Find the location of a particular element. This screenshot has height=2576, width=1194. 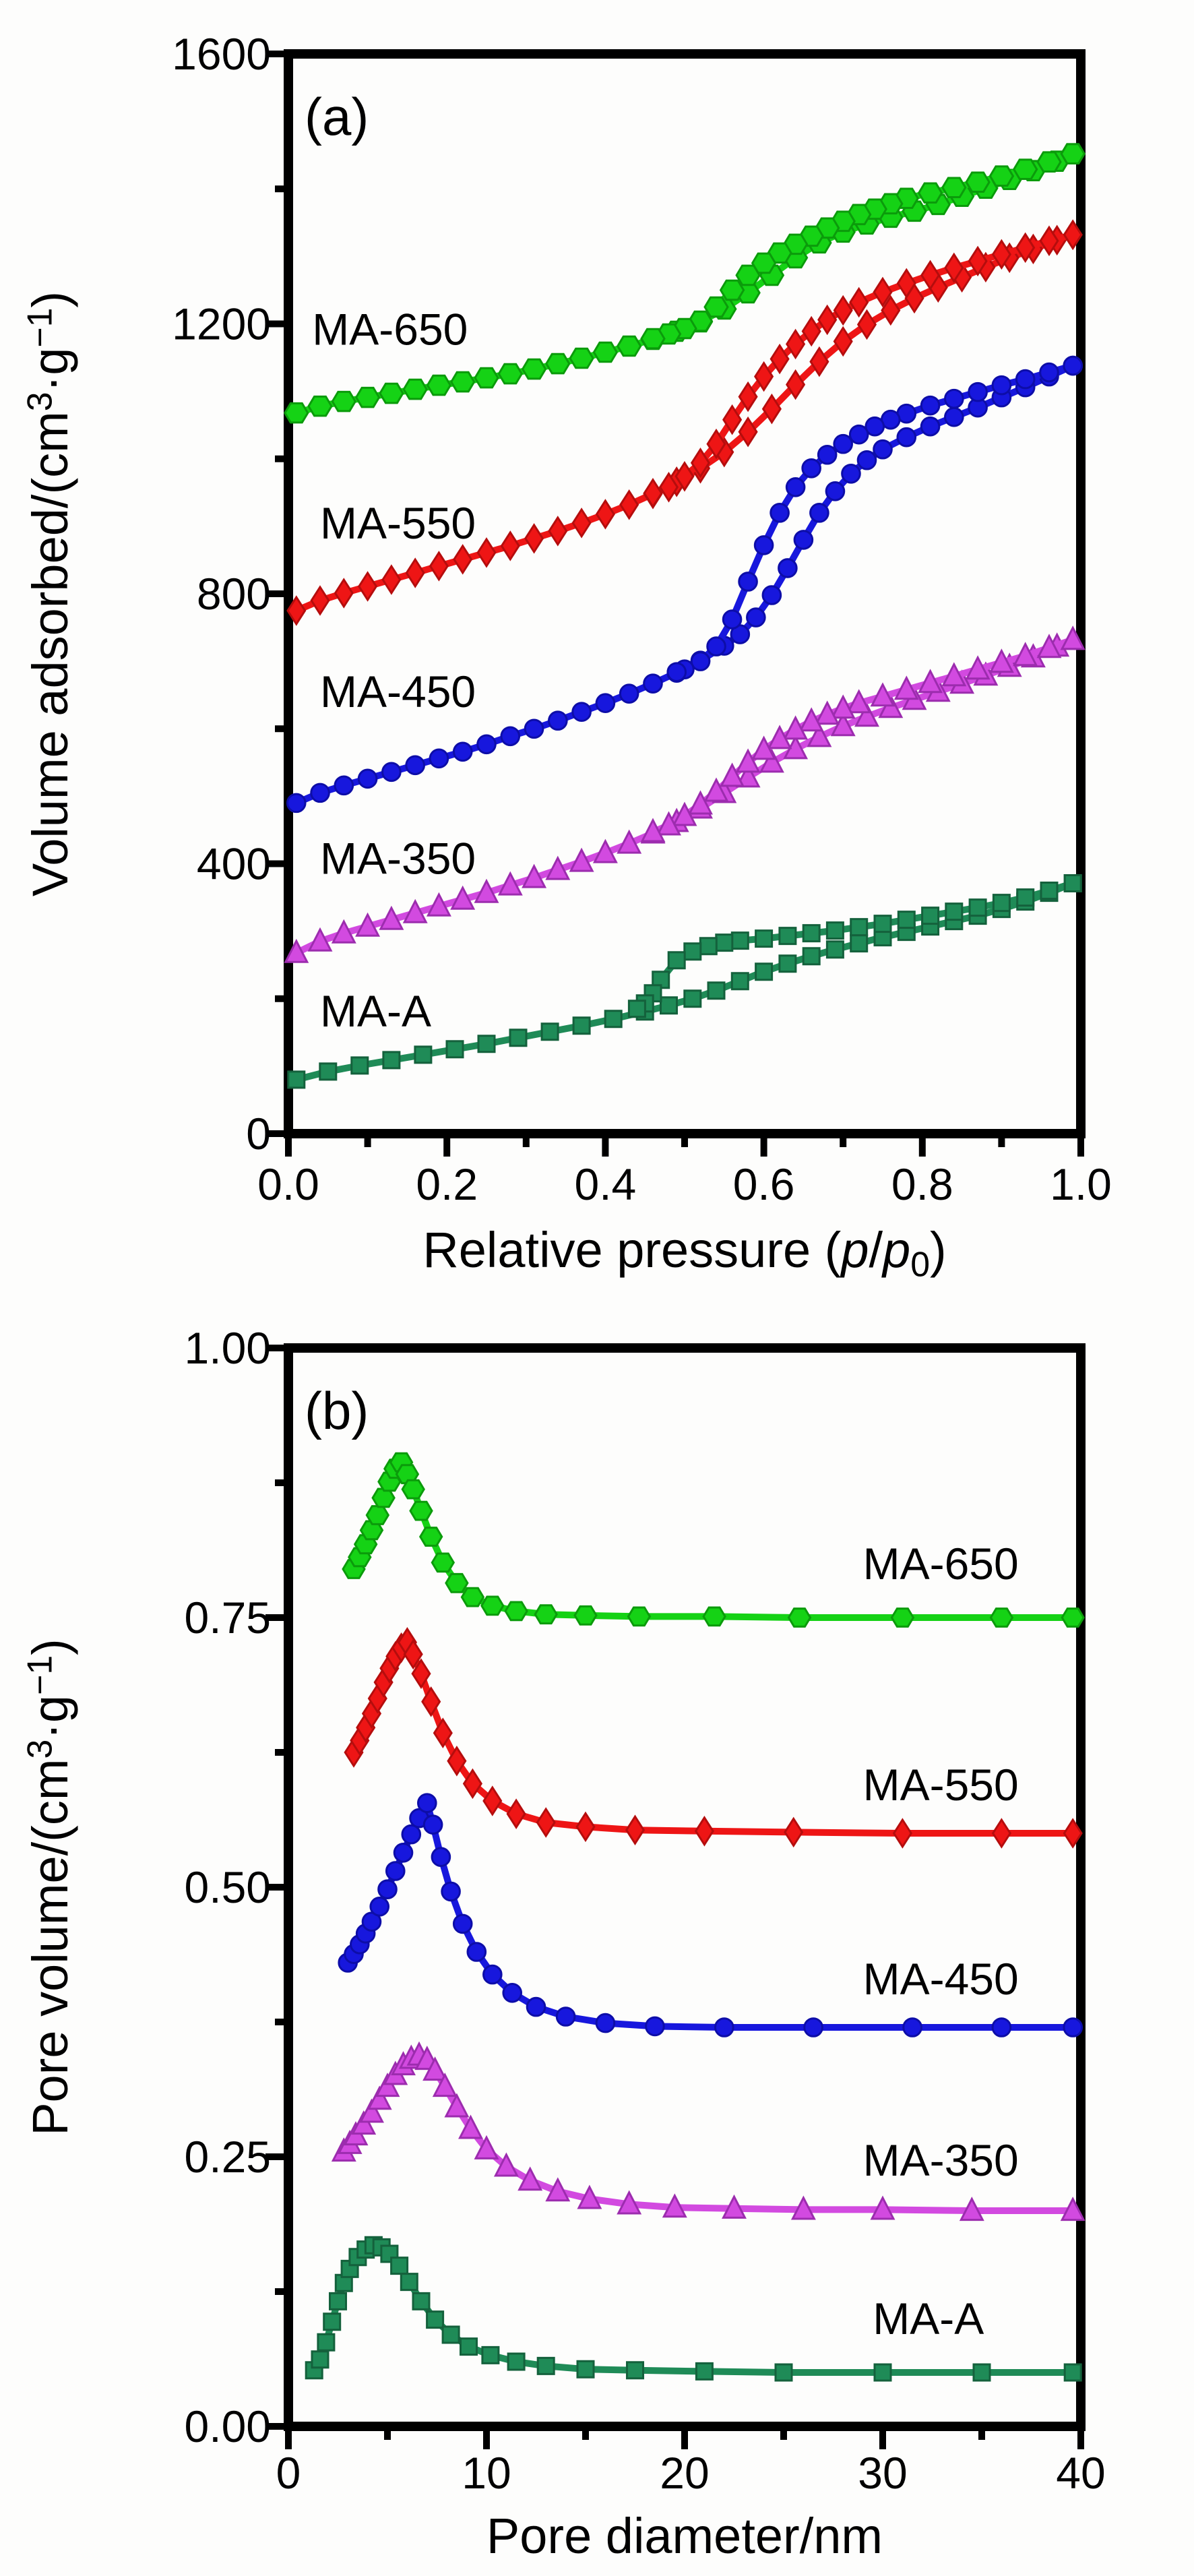

y-tick-label-b: 0.25 is located at coordinates (228, 2157).